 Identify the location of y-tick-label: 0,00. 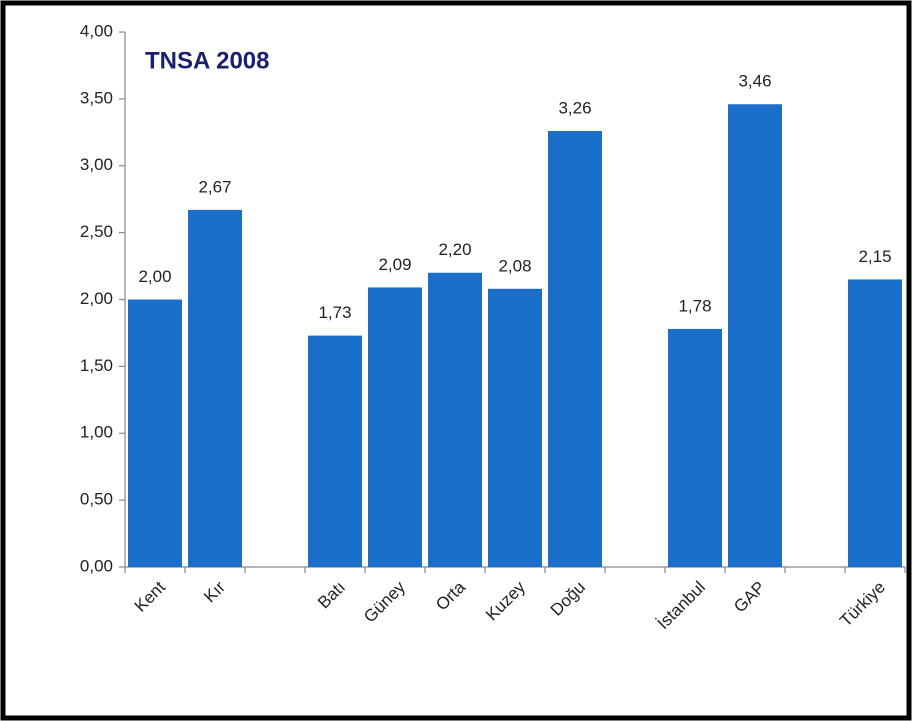
(96, 565).